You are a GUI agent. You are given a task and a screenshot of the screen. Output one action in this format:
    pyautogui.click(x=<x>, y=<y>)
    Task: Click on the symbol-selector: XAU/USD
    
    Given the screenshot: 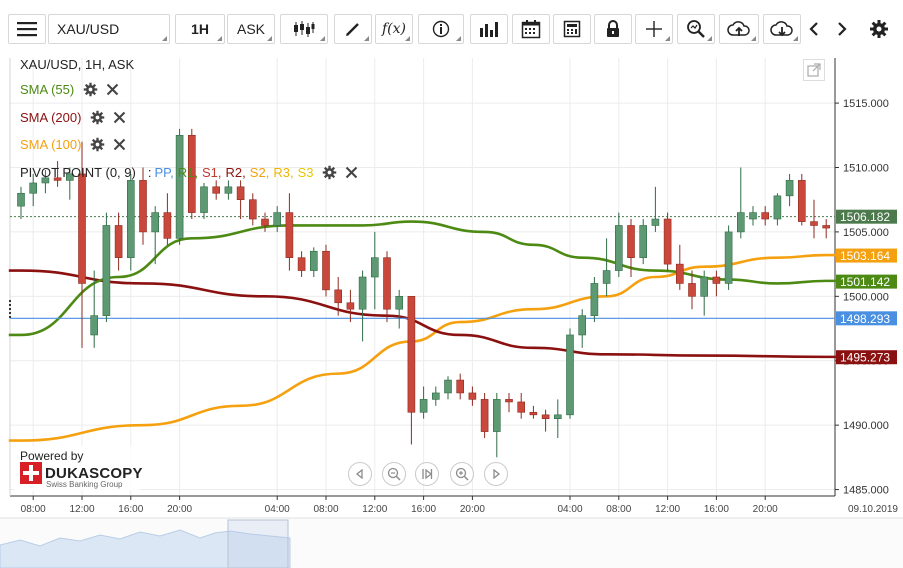 What is the action you would take?
    pyautogui.click(x=109, y=29)
    